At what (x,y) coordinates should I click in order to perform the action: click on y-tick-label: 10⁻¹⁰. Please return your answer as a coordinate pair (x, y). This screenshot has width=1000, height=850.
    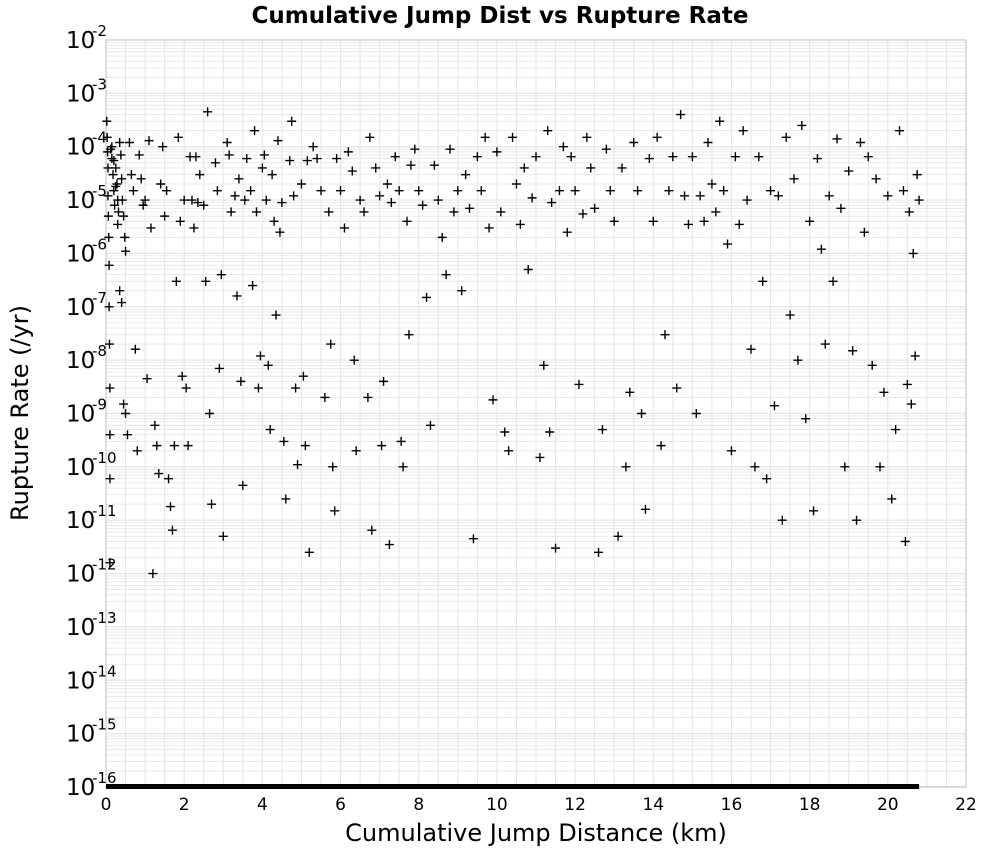
    Looking at the image, I should click on (91, 465).